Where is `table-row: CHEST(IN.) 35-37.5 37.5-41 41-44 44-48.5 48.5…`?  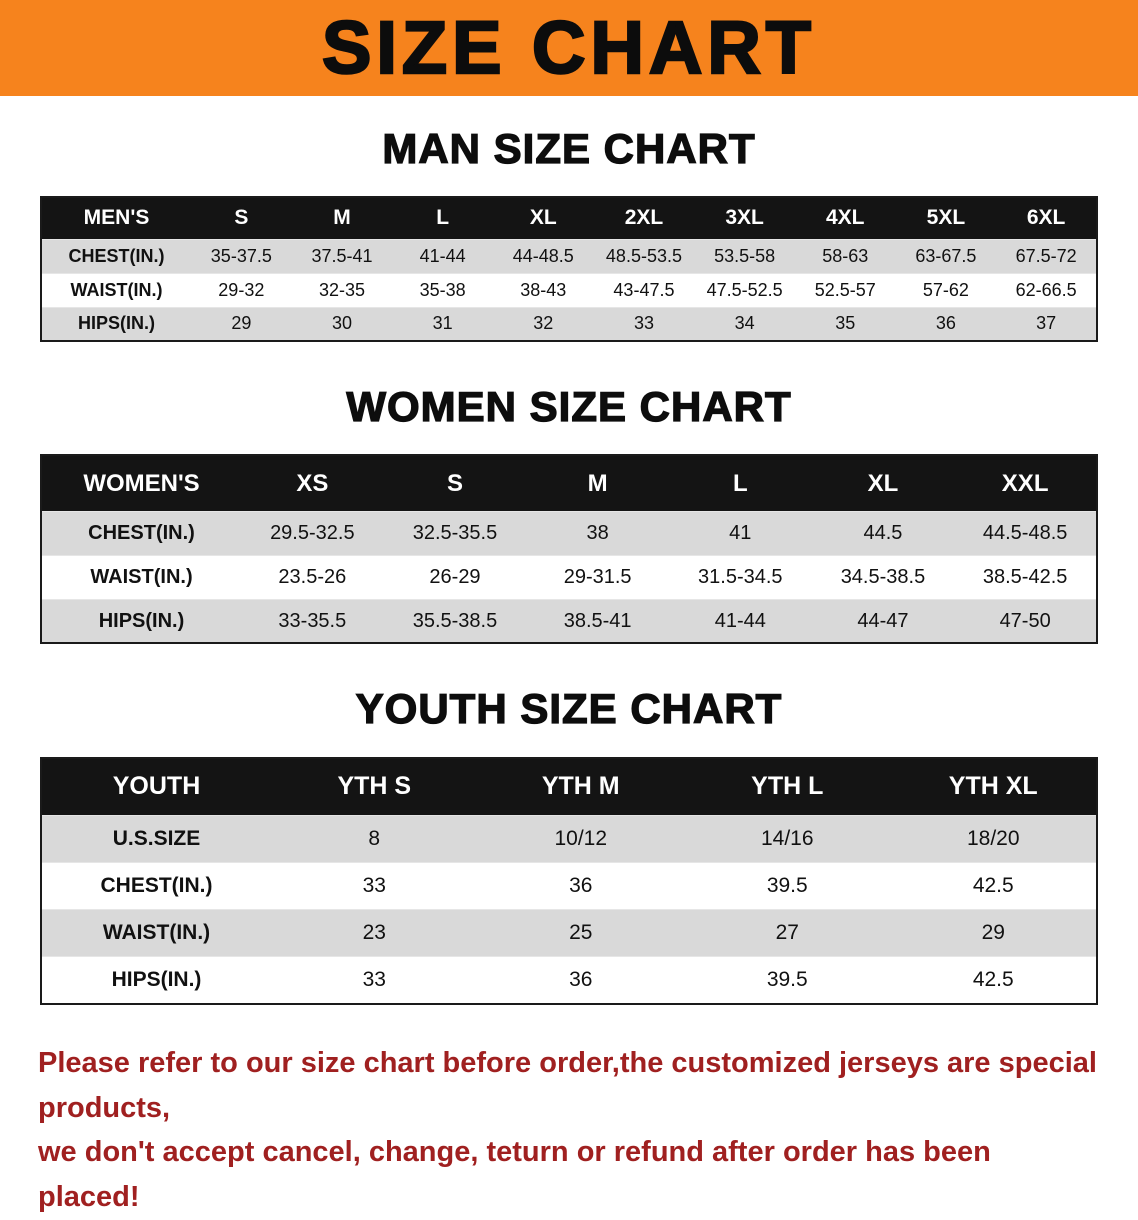
table-row: CHEST(IN.) 35-37.5 37.5-41 41-44 44-48.5 48.5… is located at coordinates (569, 256).